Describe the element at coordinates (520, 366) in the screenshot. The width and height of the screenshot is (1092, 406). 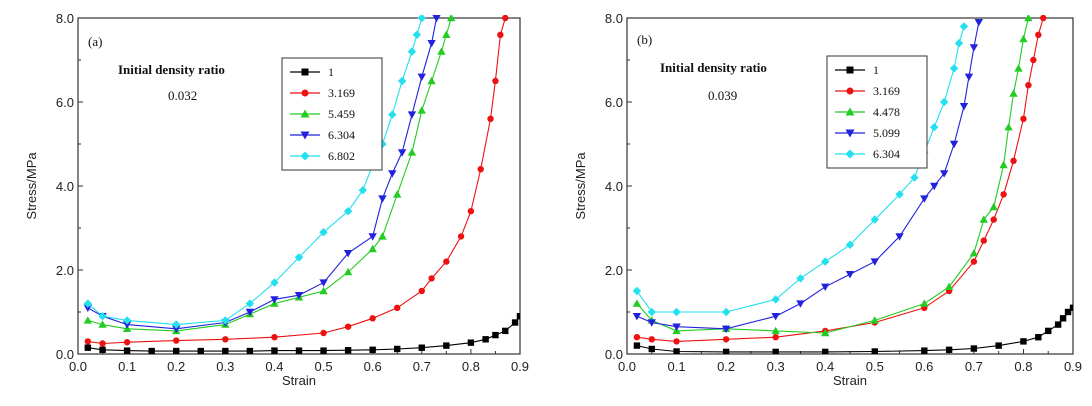
I see `x-tick-label: 0.9` at that location.